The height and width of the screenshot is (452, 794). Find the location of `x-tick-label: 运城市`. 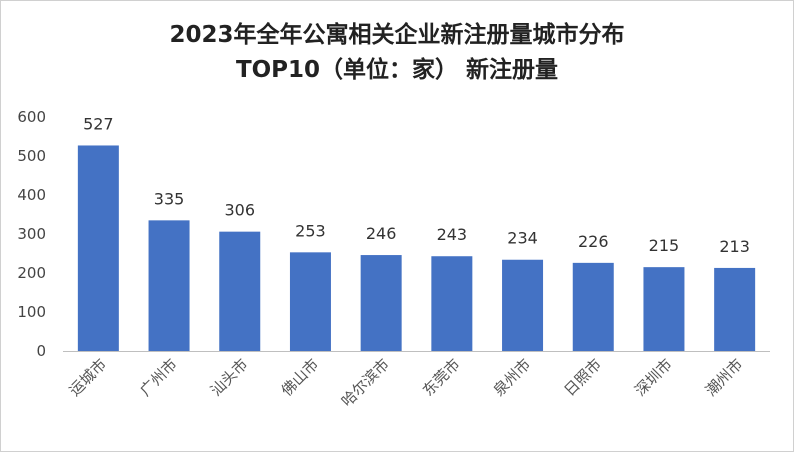

x-tick-label: 运城市 is located at coordinates (88, 377).